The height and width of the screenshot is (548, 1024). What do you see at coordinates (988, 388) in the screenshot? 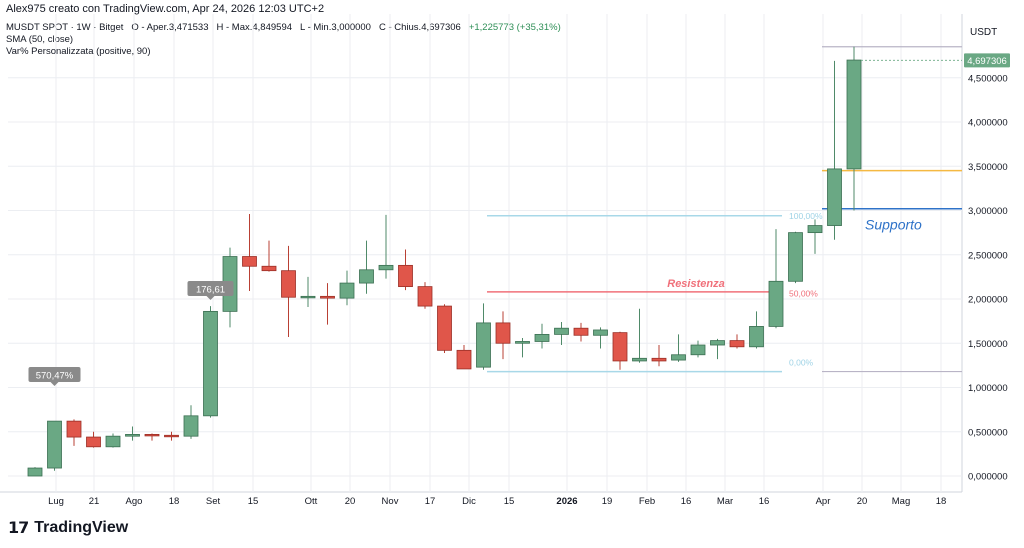
I see `price-tick-label: 1,000000` at bounding box center [988, 388].